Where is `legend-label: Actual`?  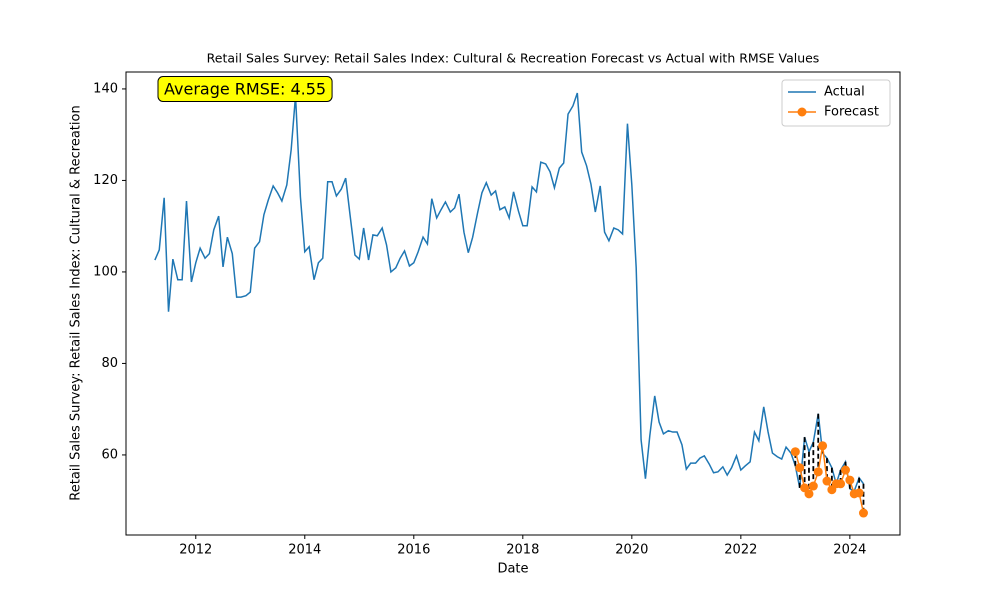 legend-label: Actual is located at coordinates (844, 92).